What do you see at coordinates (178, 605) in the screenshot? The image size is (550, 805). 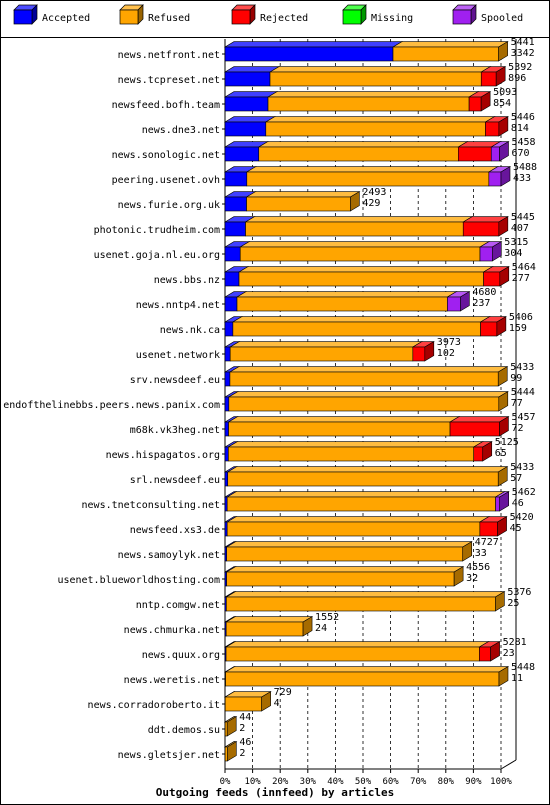 I see `category-label: nntp.comgw.net` at bounding box center [178, 605].